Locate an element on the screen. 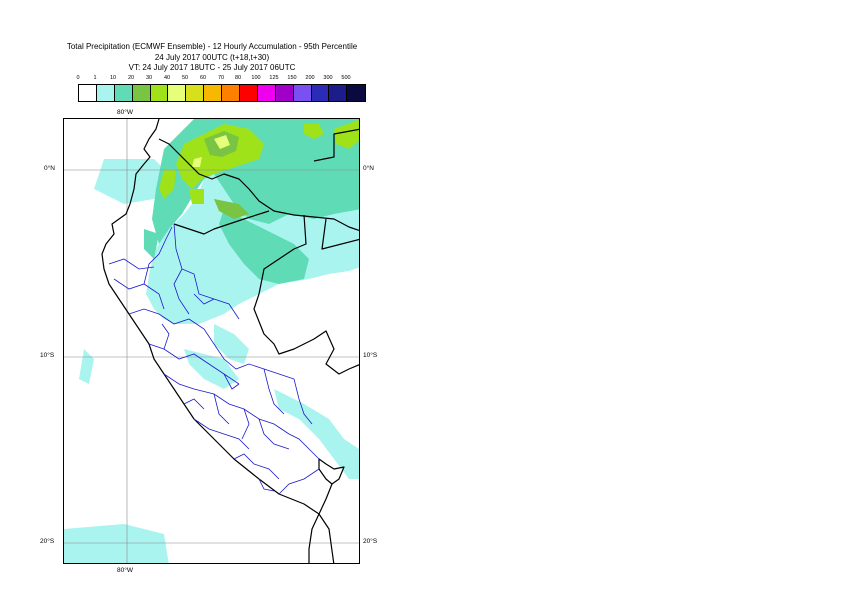 Image resolution: width=842 pixels, height=596 pixels. lat-label-left-20s: 20°S is located at coordinates (47, 541).